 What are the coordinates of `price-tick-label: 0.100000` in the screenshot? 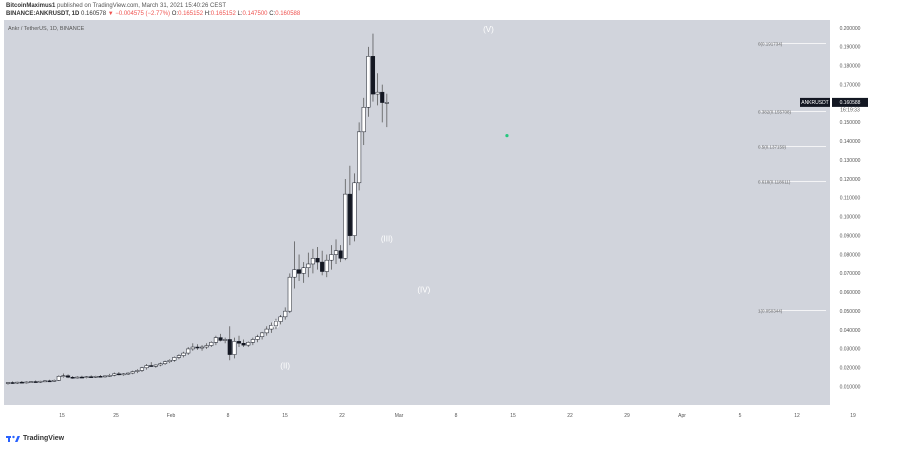 It's located at (850, 218).